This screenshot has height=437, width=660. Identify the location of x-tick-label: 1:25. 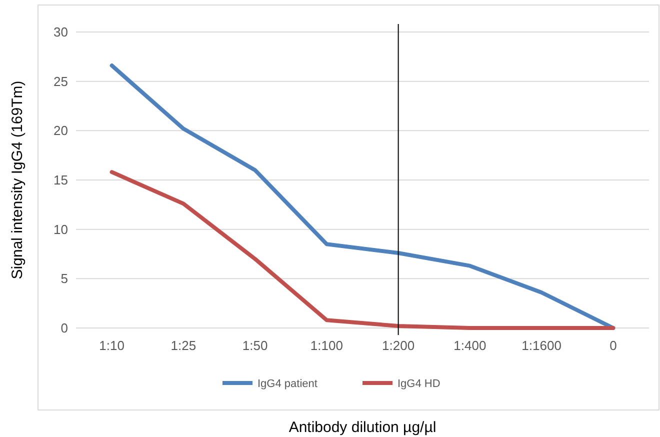
(183, 345).